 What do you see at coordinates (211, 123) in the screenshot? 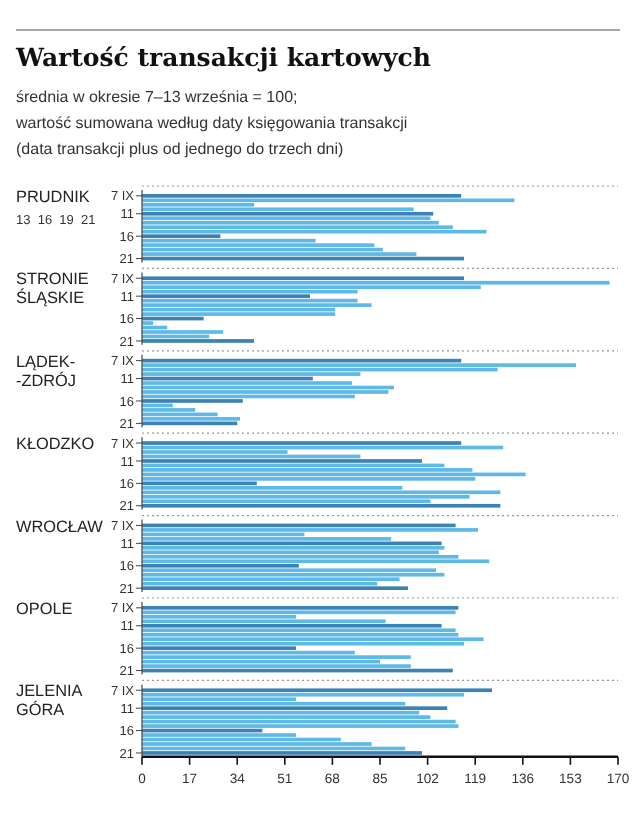
I see `chart-subtitle: średnia w okresie 7–13 września = 100; wartość sumowana według daty księgowania transakcji (data transakcji plus od jednego do trzech dni)` at bounding box center [211, 123].